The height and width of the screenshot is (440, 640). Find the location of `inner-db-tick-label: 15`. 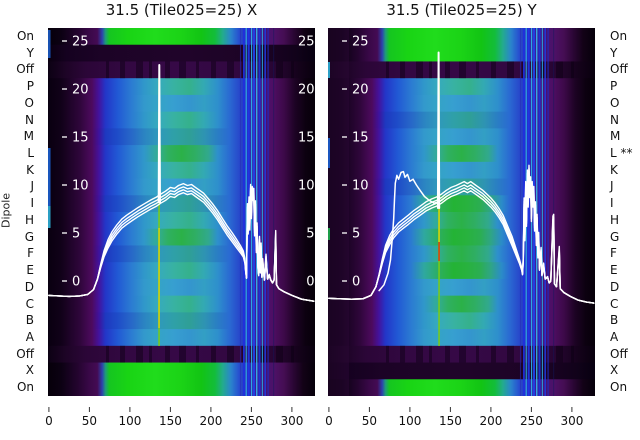

inner-db-tick-label: 15 is located at coordinates (80, 138).